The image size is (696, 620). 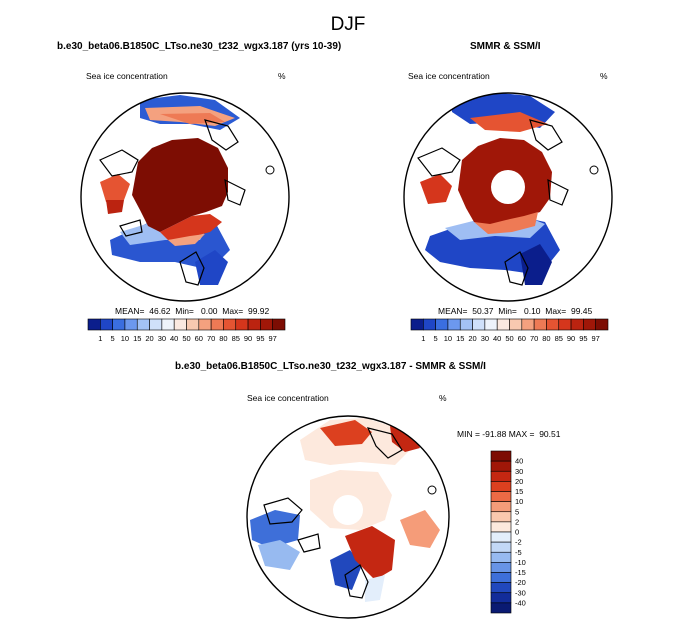 What do you see at coordinates (519, 491) in the screenshot?
I see `diff-colorbar-tick-label: 15` at bounding box center [519, 491].